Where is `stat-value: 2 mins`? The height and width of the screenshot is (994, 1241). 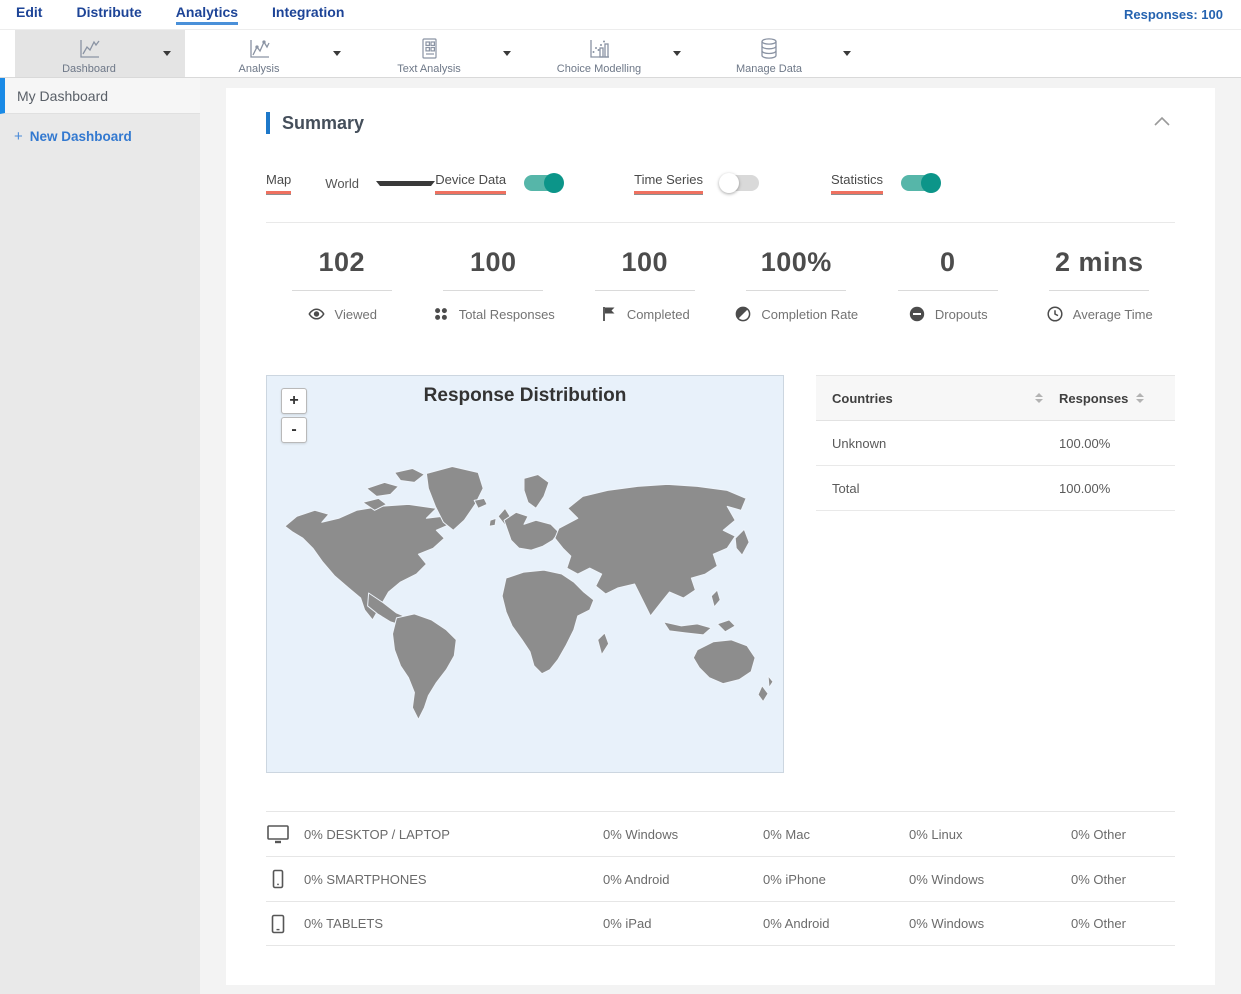
stat-value: 2 mins is located at coordinates (1099, 262).